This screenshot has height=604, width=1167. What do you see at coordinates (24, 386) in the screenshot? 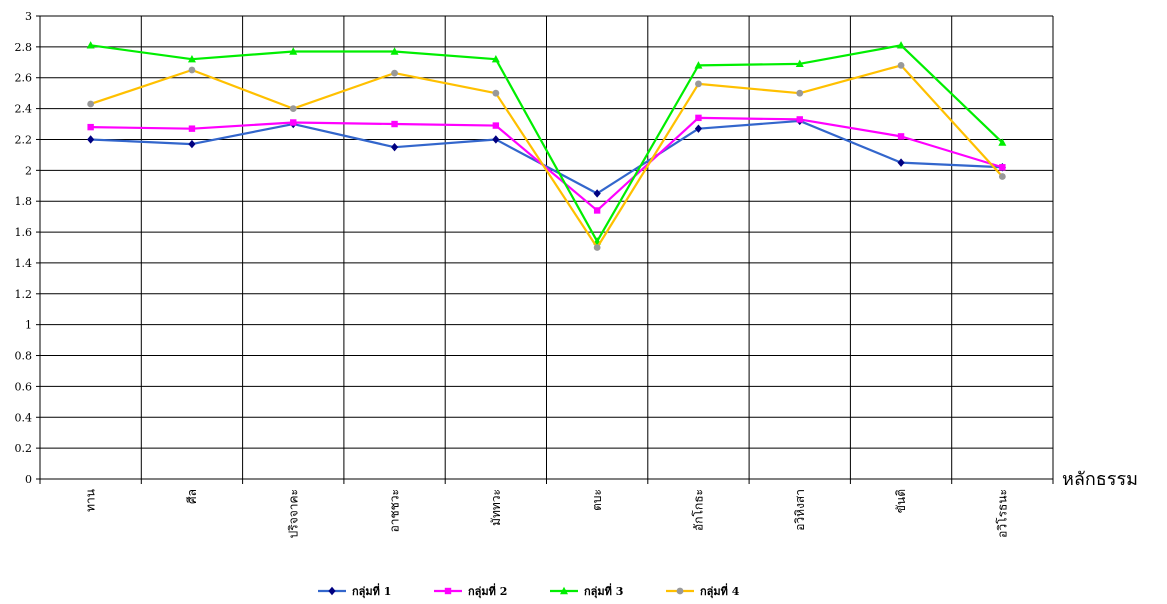
I see `y-tick-label: 0.6` at bounding box center [24, 386].